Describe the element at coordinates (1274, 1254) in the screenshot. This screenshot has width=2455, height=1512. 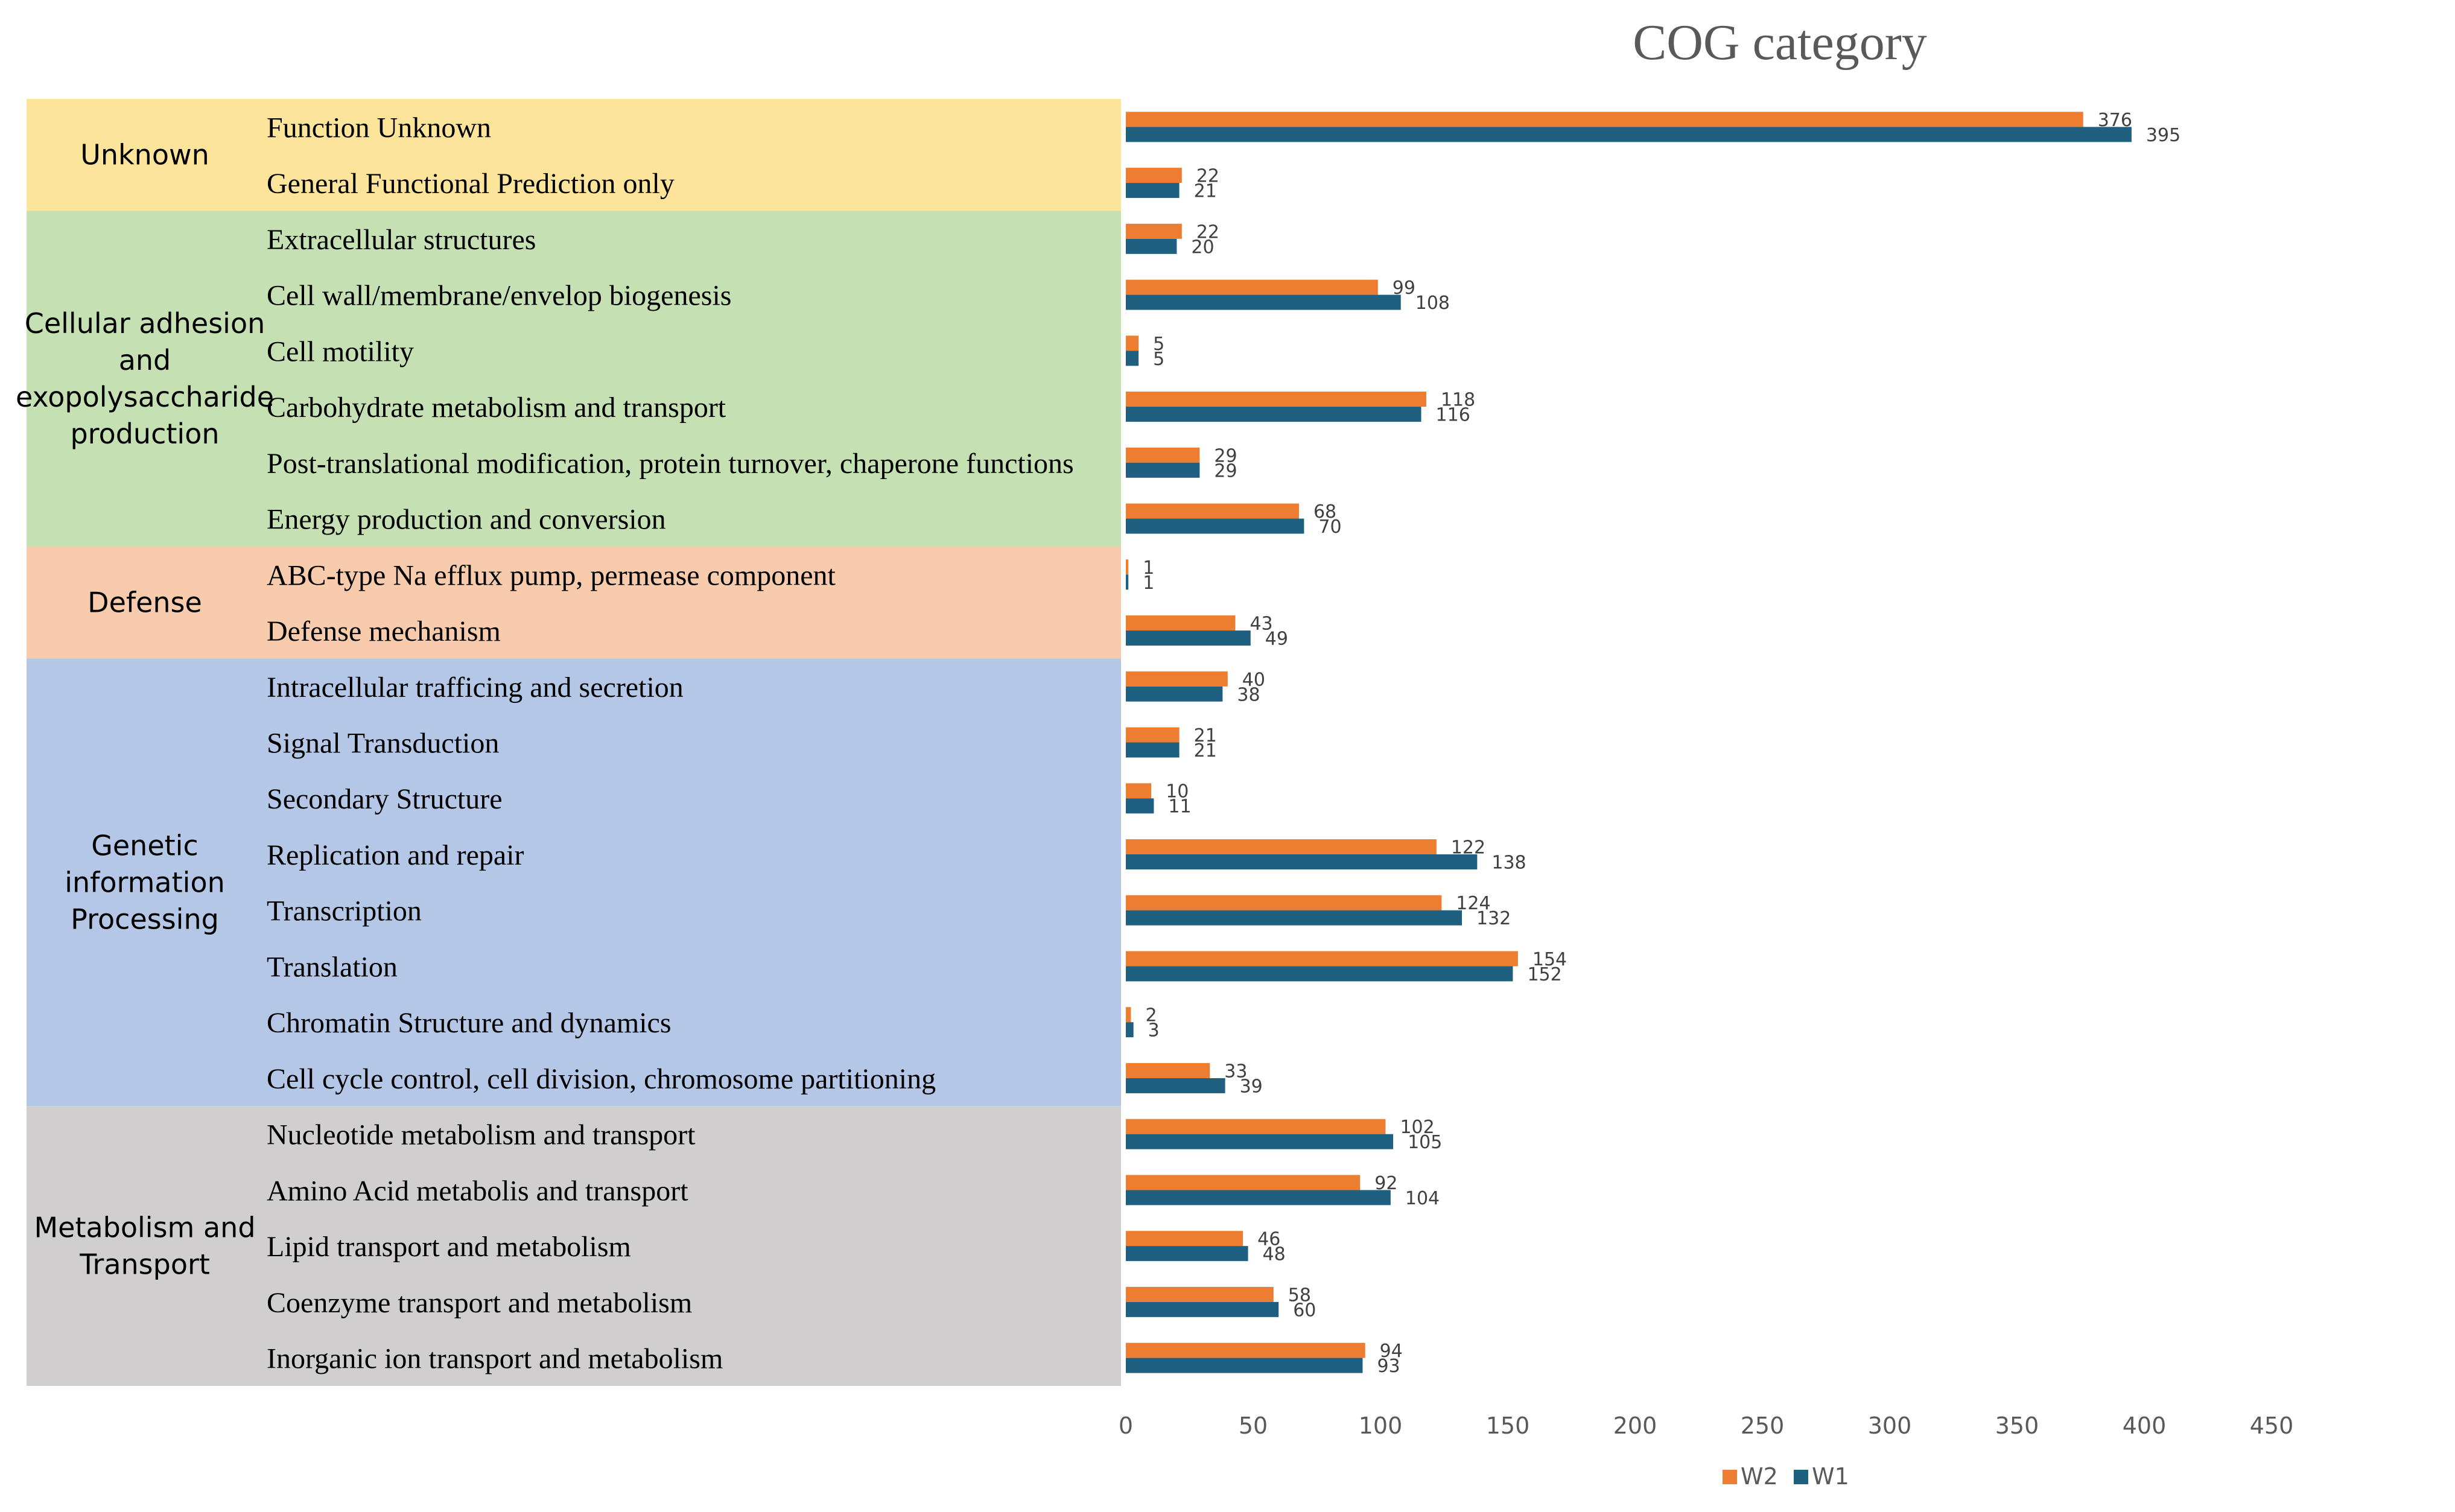
I see `value-label-W1-20: 48` at that location.